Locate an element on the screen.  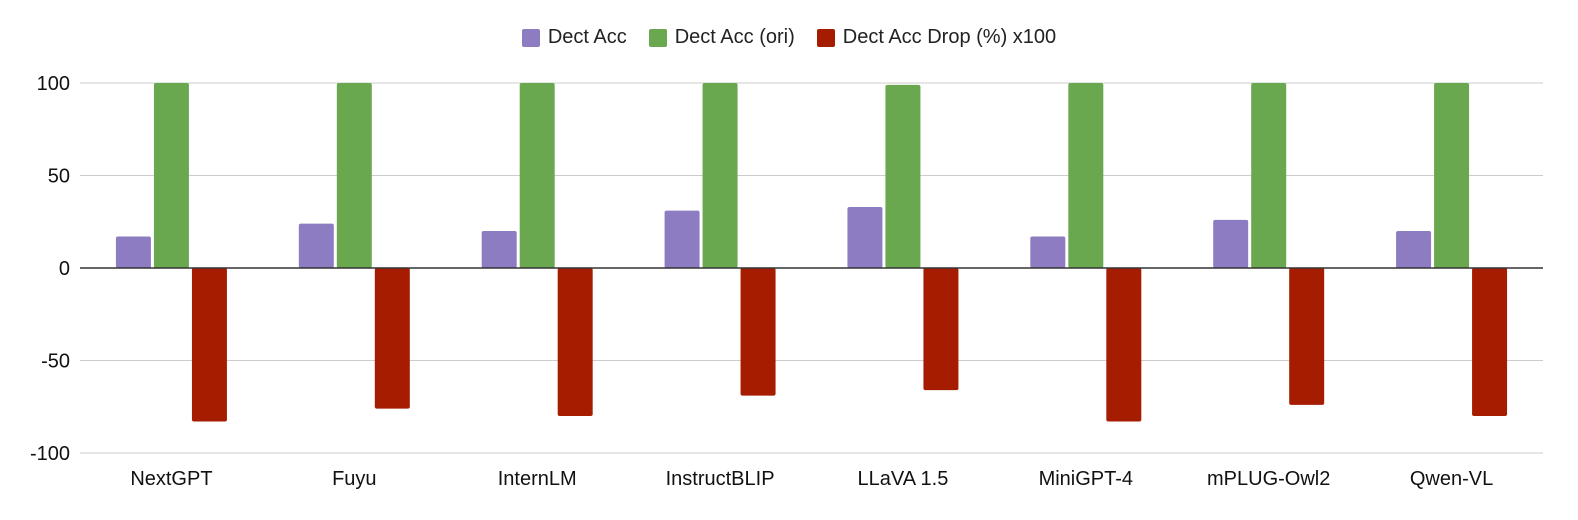
legend-item-2: Dect Acc Drop (%) x100 is located at coordinates (936, 37).